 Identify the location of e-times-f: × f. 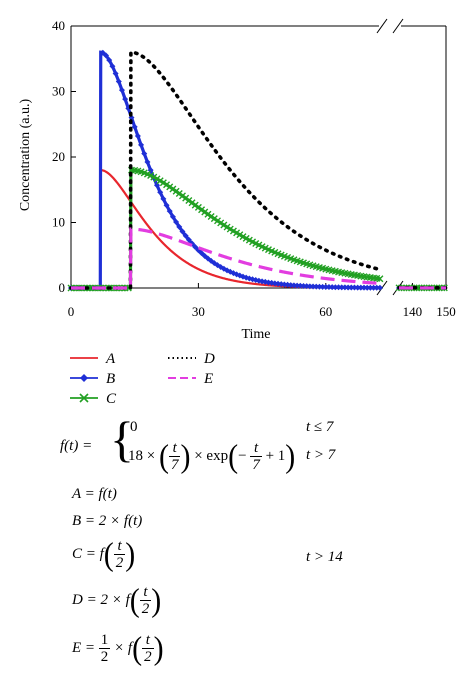
(123, 647).